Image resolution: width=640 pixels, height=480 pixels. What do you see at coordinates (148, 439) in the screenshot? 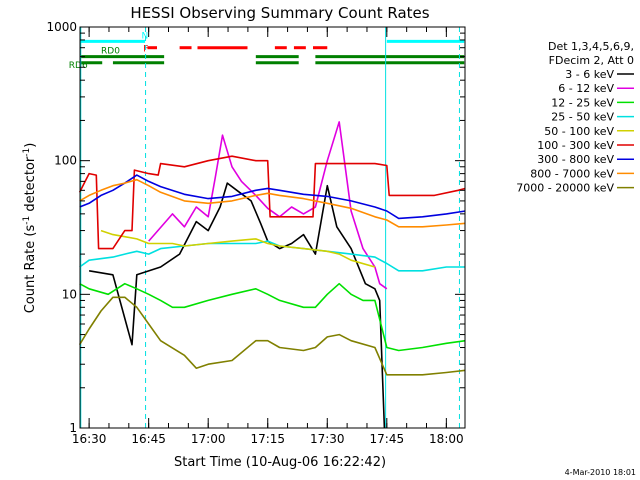
I see `x-tick-label: 16:45` at bounding box center [148, 439].